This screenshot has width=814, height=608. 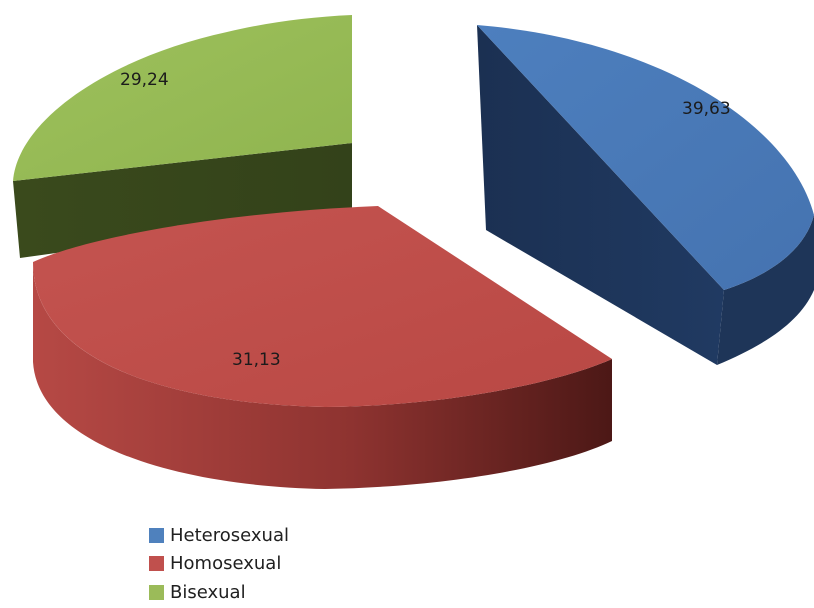 I want to click on data-label-heterosexual: 39,63, so click(x=706, y=109).